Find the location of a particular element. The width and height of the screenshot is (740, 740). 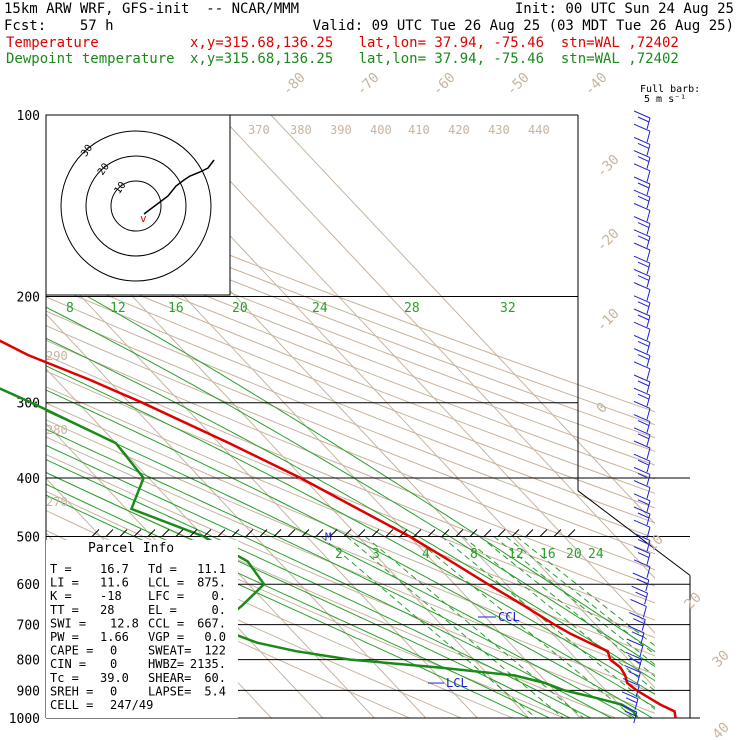

mixing-ratio-label: 20 is located at coordinates (240, 308).